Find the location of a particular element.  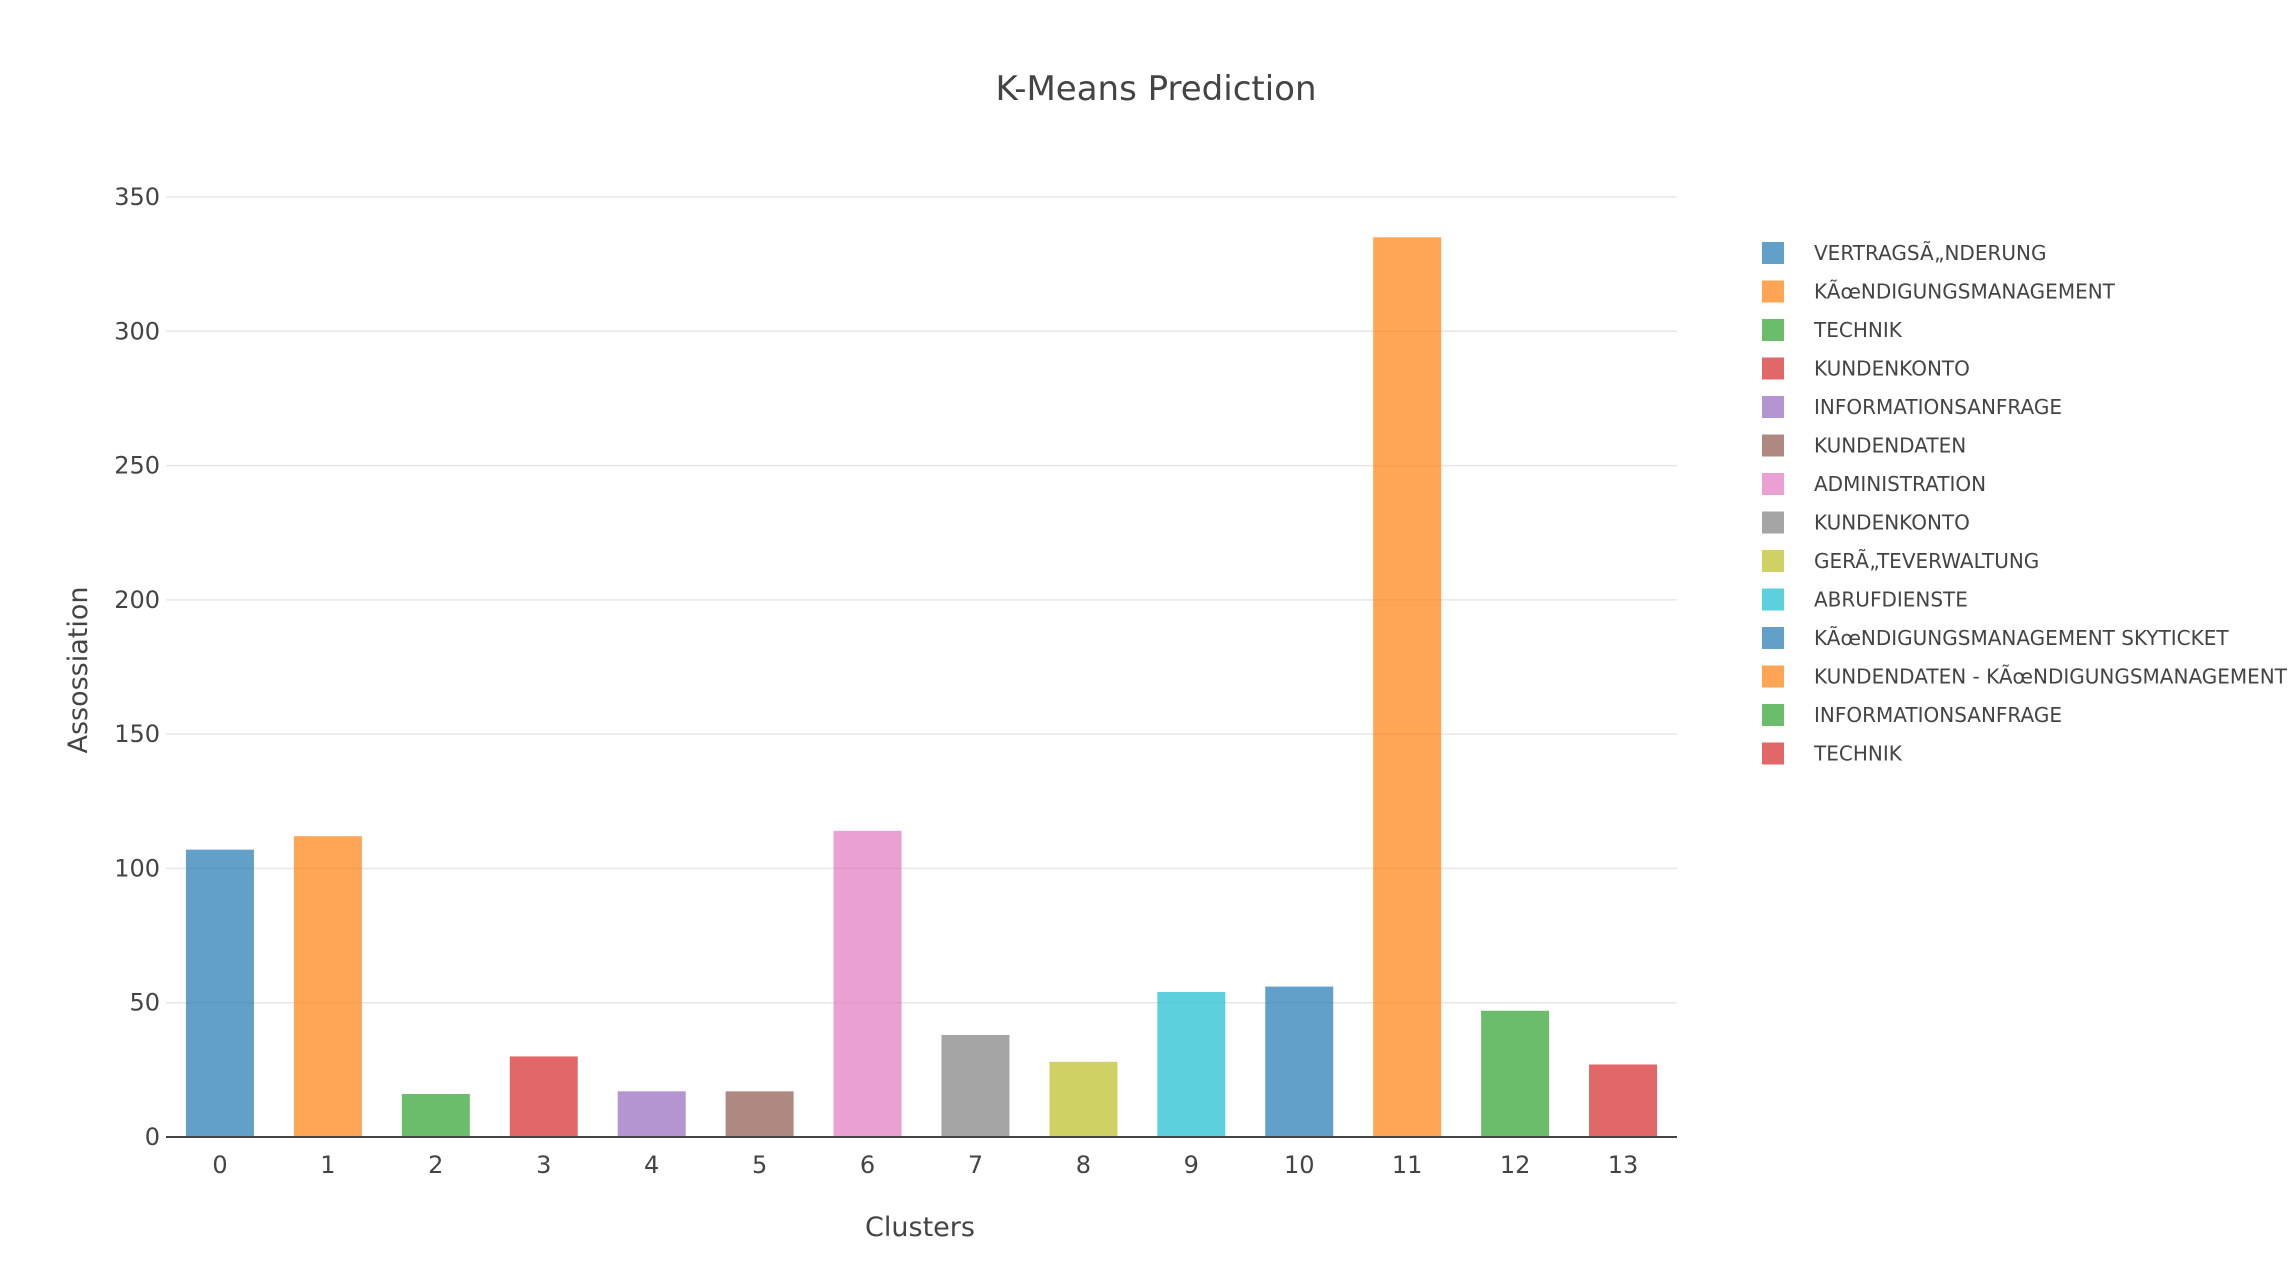

y-tick-label: 250 is located at coordinates (137, 466).